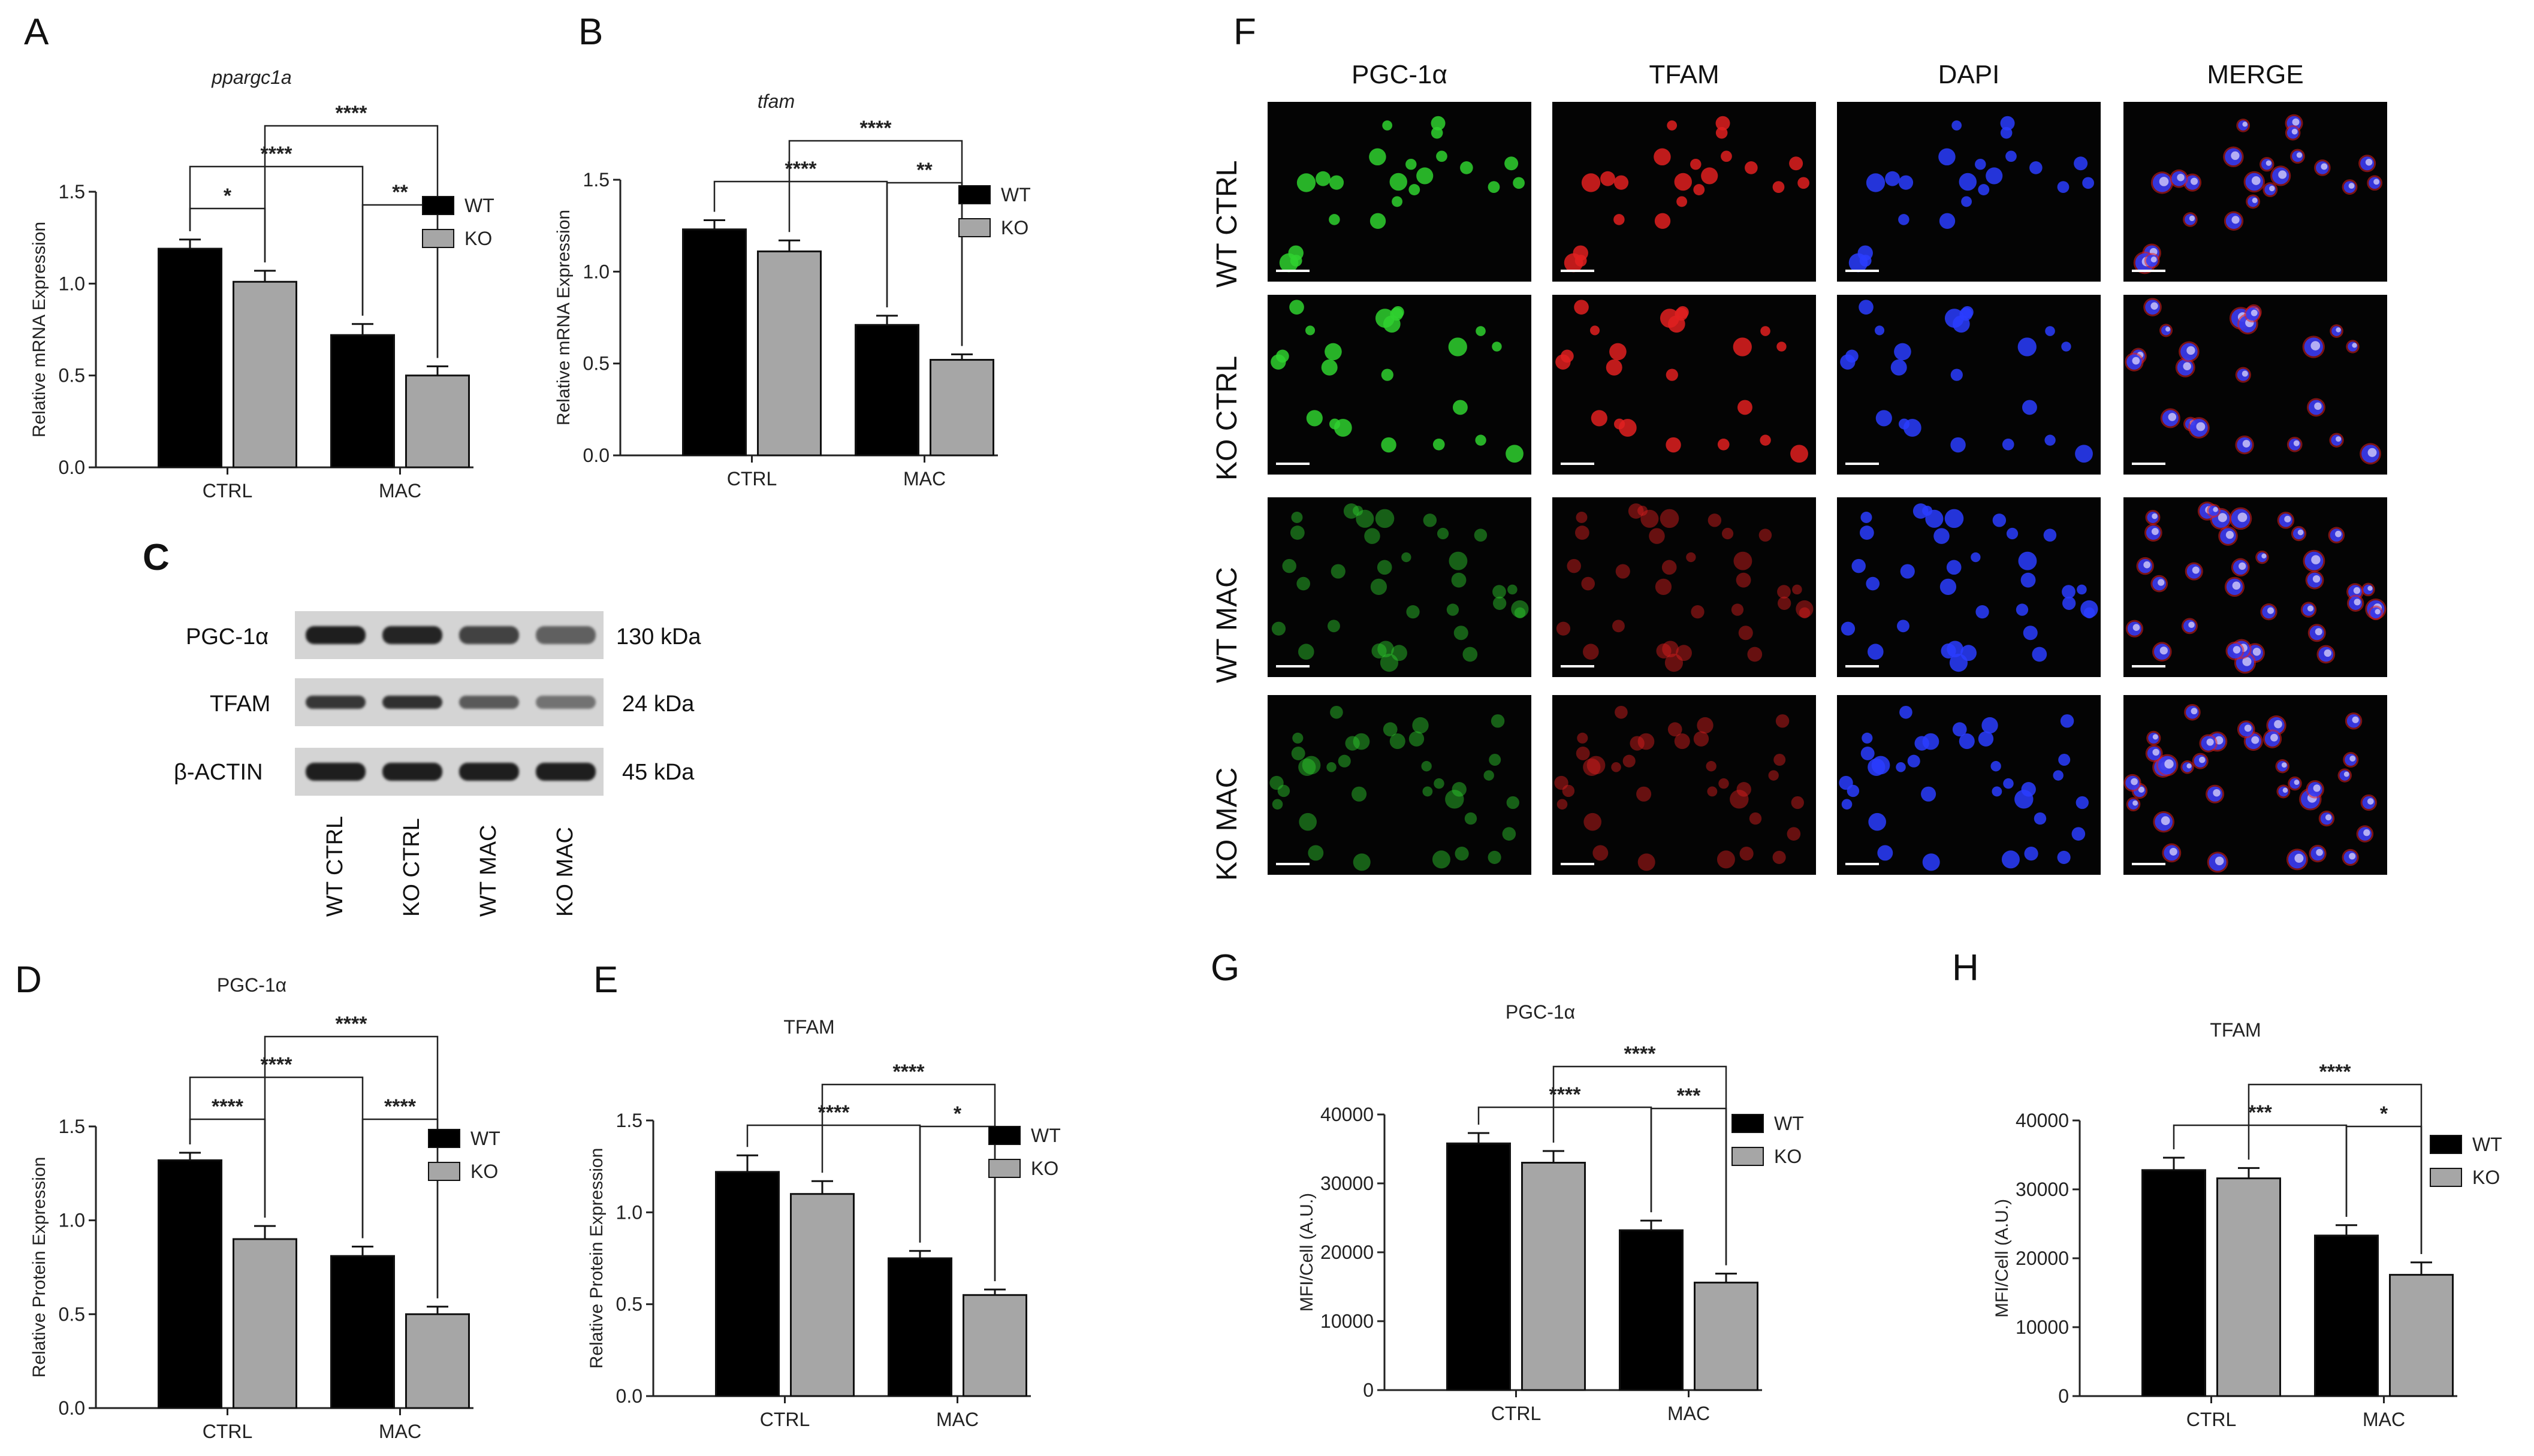 Image resolution: width=2534 pixels, height=1456 pixels. I want to click on chart-b-ytick-label: 0.5, so click(596, 363).